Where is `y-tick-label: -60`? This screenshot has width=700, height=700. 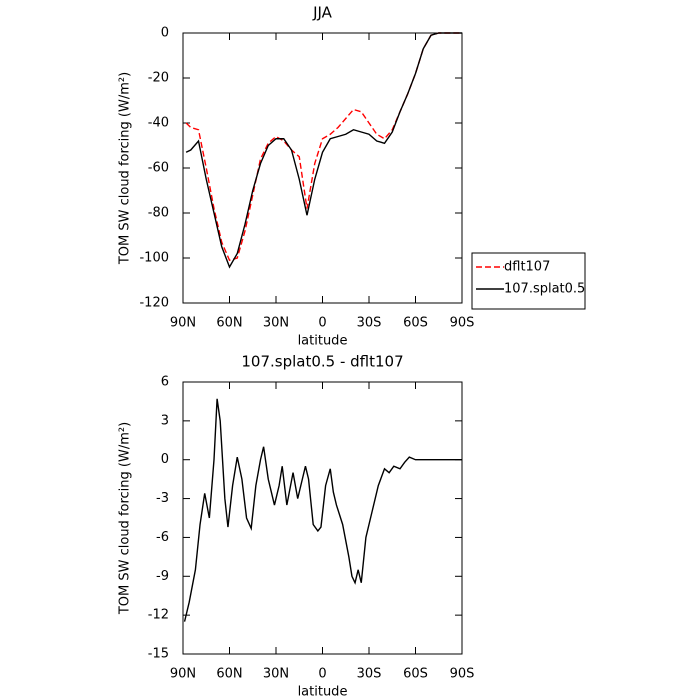 y-tick-label: -60 is located at coordinates (158, 168).